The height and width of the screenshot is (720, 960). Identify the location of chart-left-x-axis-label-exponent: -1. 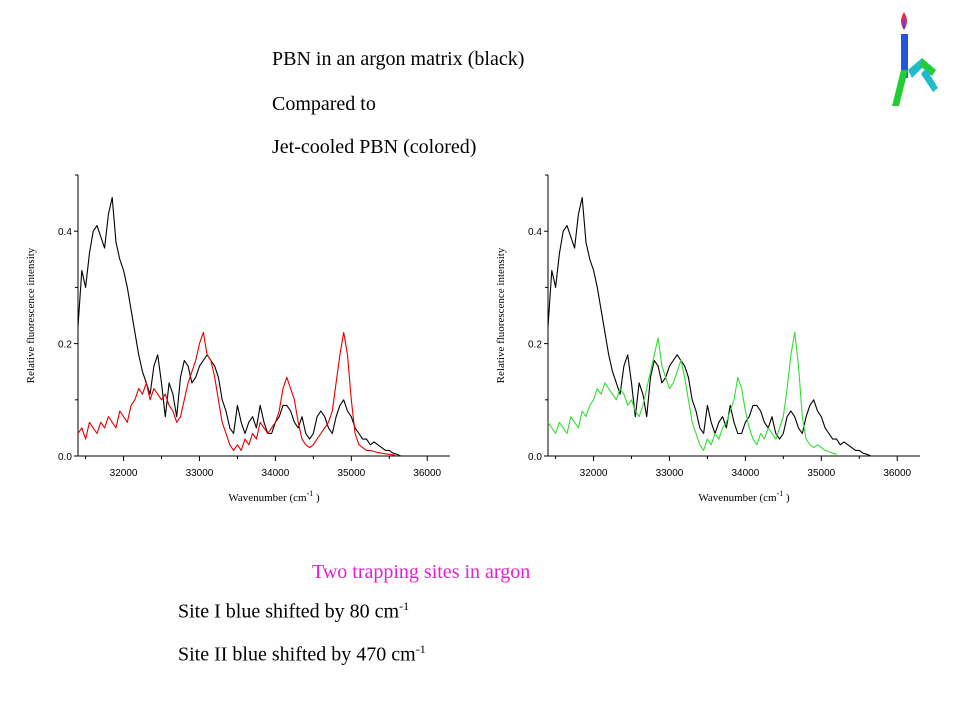
(310, 493).